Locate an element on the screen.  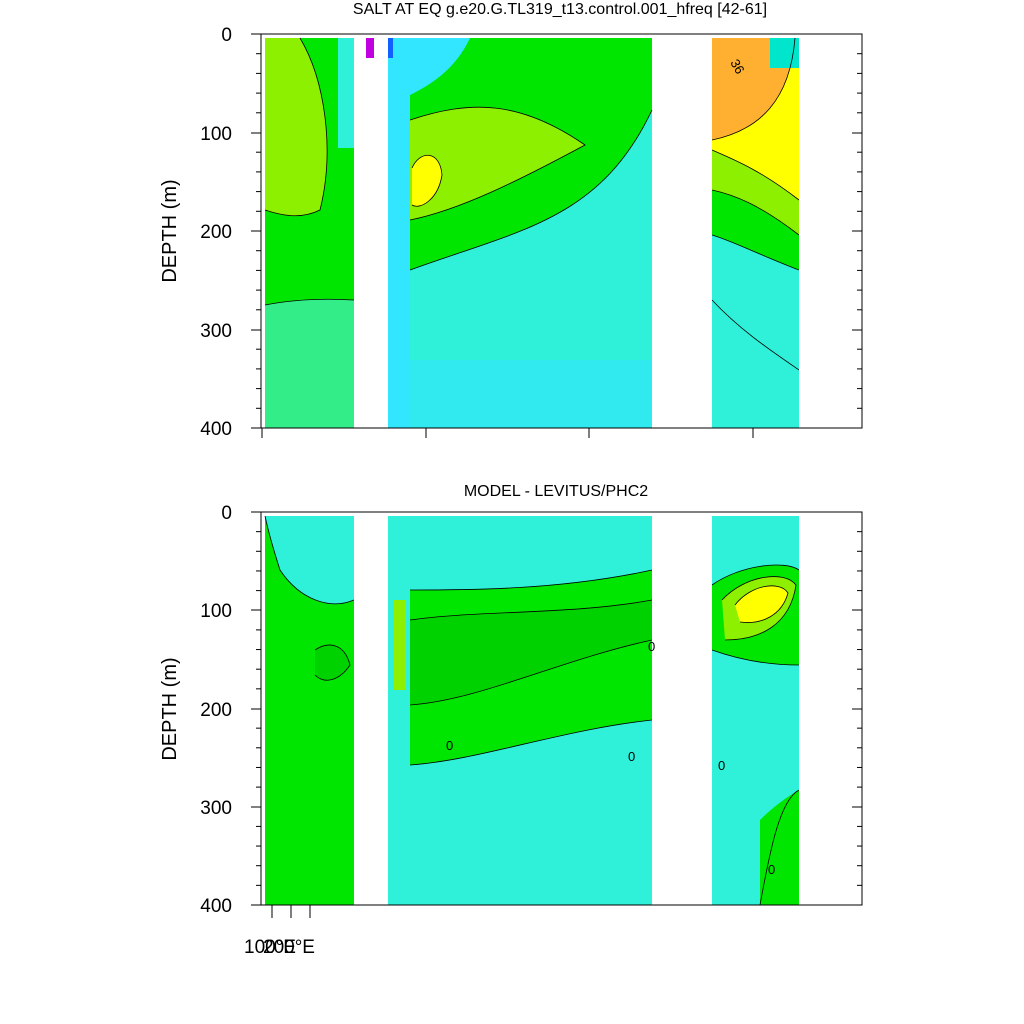
top-pac-cyan-corner is located at coordinates (440, 66).